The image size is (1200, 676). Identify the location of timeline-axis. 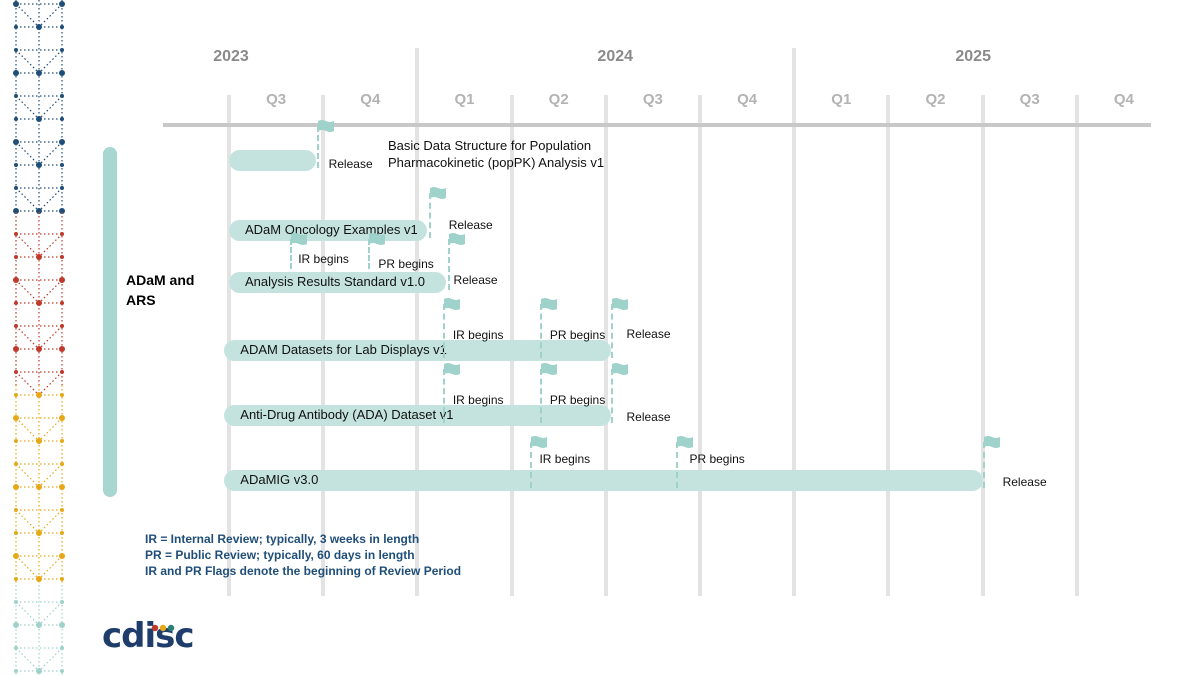
(657, 125).